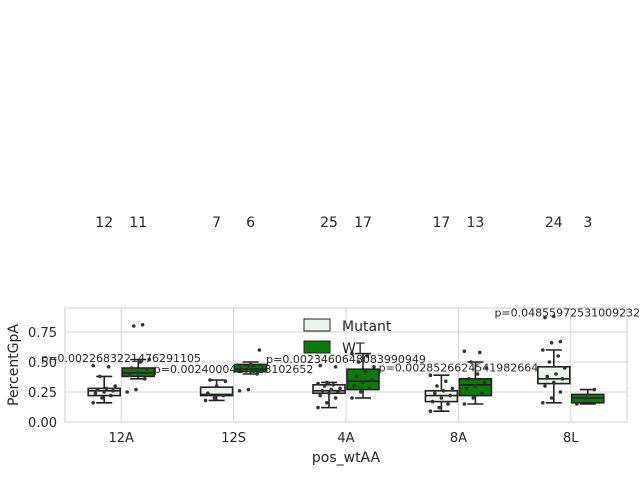  Describe the element at coordinates (475, 223) in the screenshot. I see `count-label-wt: 13` at that location.